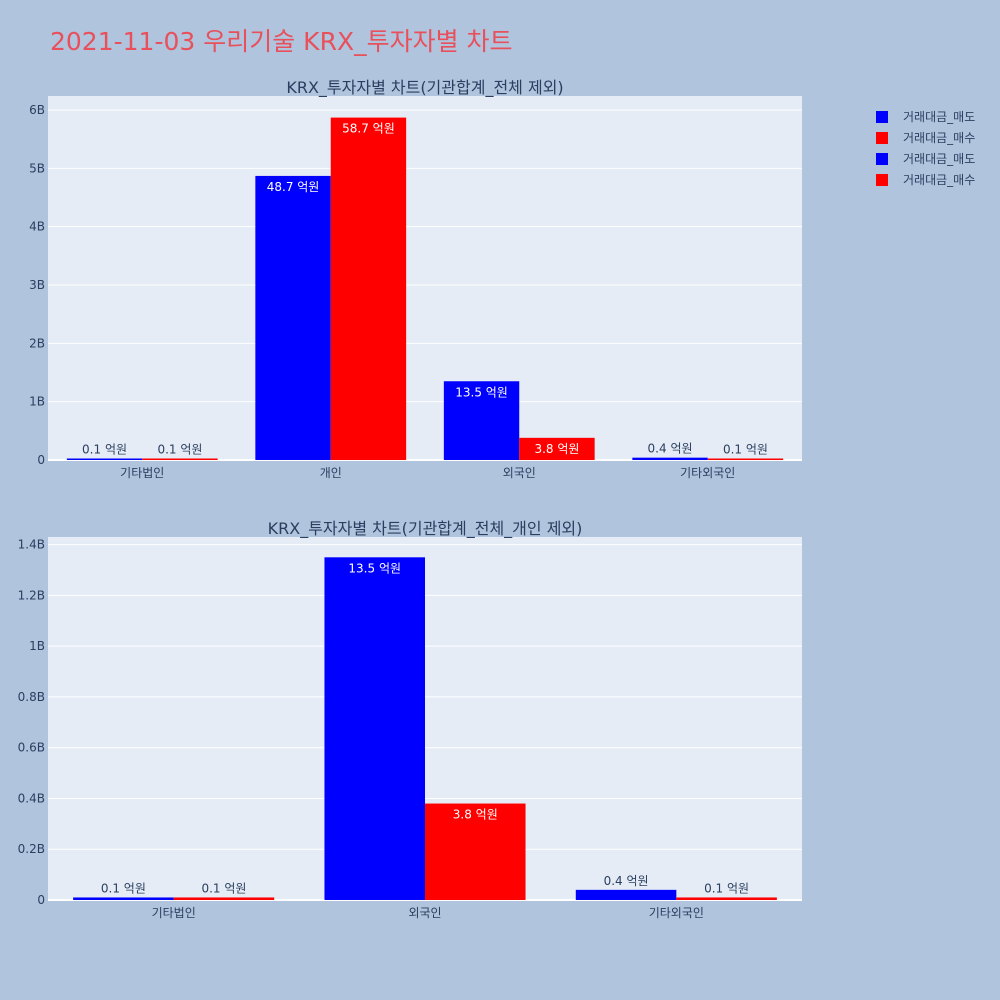  I want to click on y-tick-label: 0.6B, so click(31, 748).